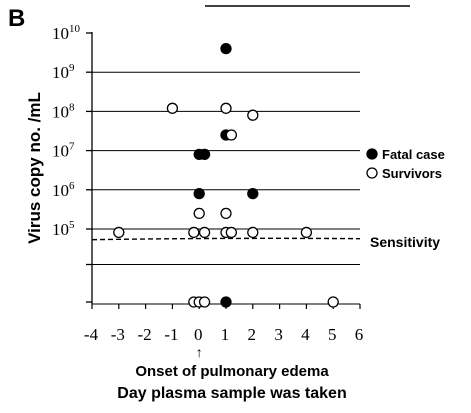  I want to click on y-tick-label: 10⁷, so click(63, 151).